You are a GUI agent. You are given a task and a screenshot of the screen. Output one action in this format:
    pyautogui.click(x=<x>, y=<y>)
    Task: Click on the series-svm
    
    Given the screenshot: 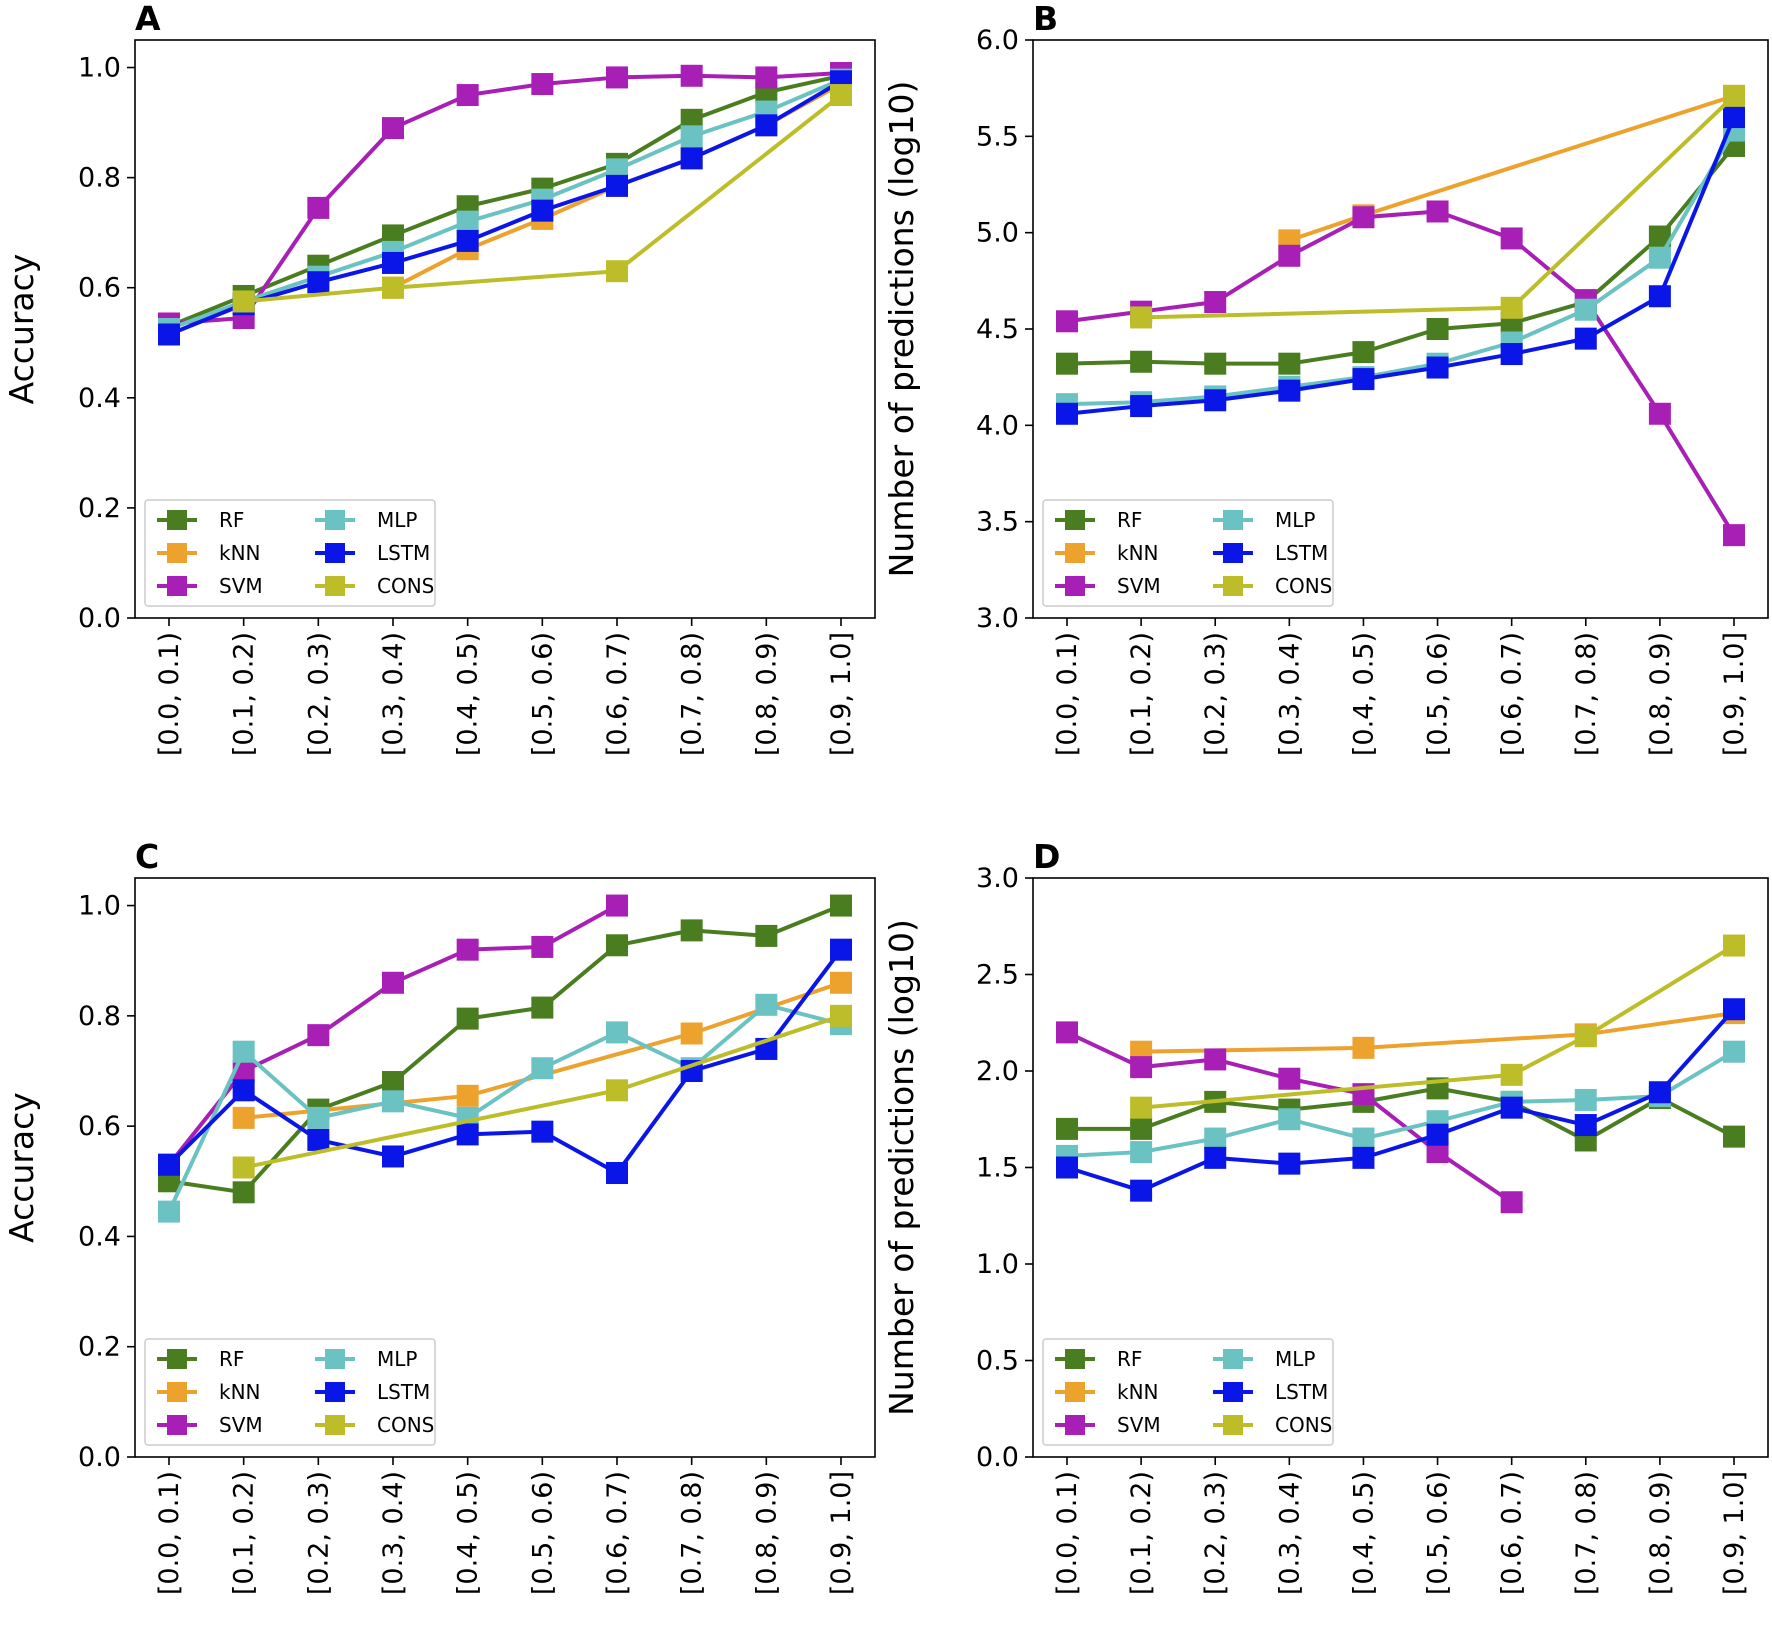 What is the action you would take?
    pyautogui.click(x=505, y=198)
    